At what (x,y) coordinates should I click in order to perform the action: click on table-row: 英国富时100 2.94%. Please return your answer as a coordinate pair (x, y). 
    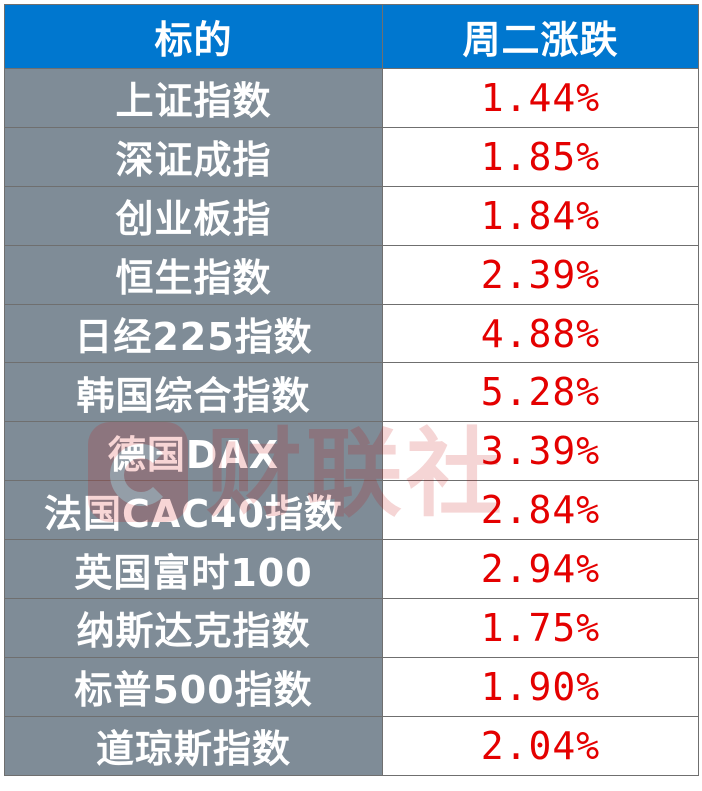
    Looking at the image, I should click on (351, 569).